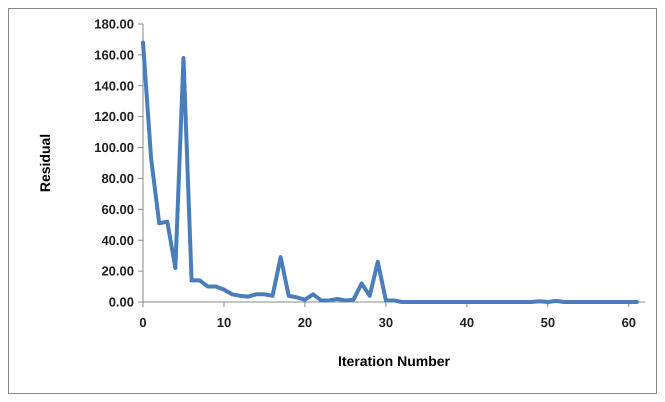 Image resolution: width=665 pixels, height=402 pixels. What do you see at coordinates (305, 322) in the screenshot?
I see `x-tick-label: 20` at bounding box center [305, 322].